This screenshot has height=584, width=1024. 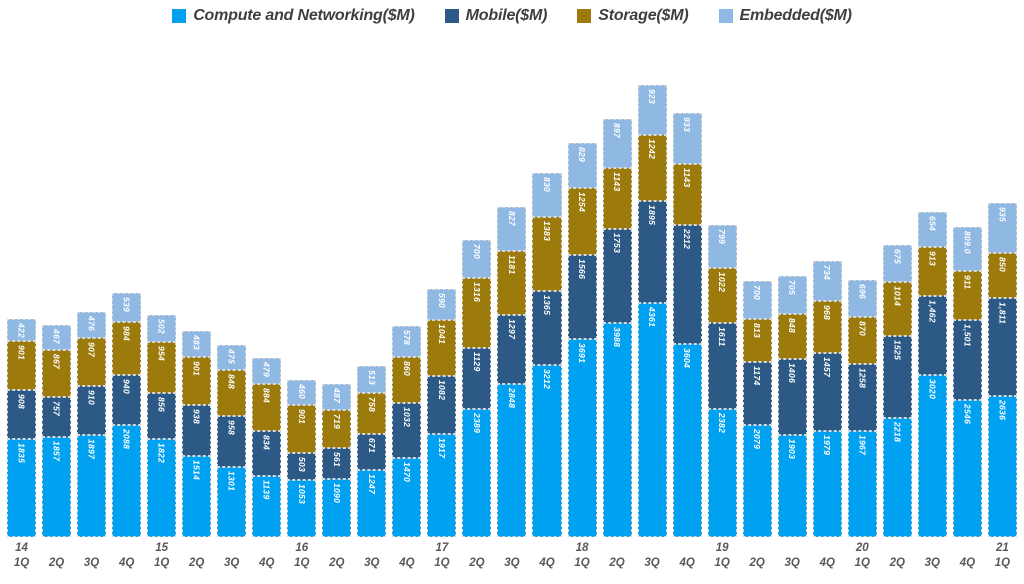 What do you see at coordinates (442, 348) in the screenshot?
I see `bar-segment-storage: 1041` at bounding box center [442, 348].